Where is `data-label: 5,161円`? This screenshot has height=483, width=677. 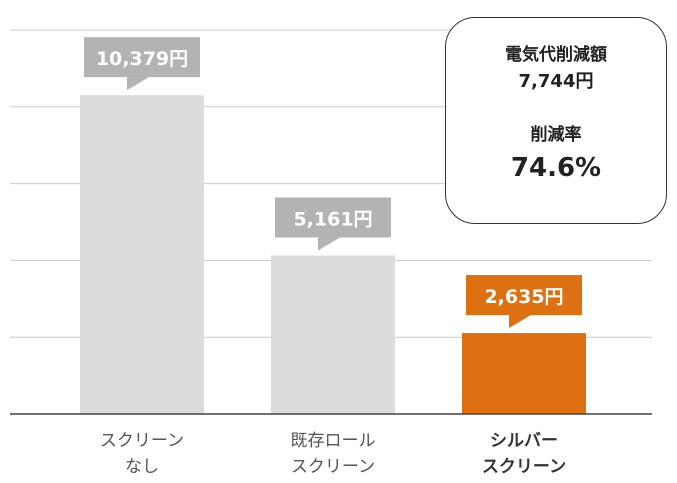
data-label: 5,161円 is located at coordinates (332, 219).